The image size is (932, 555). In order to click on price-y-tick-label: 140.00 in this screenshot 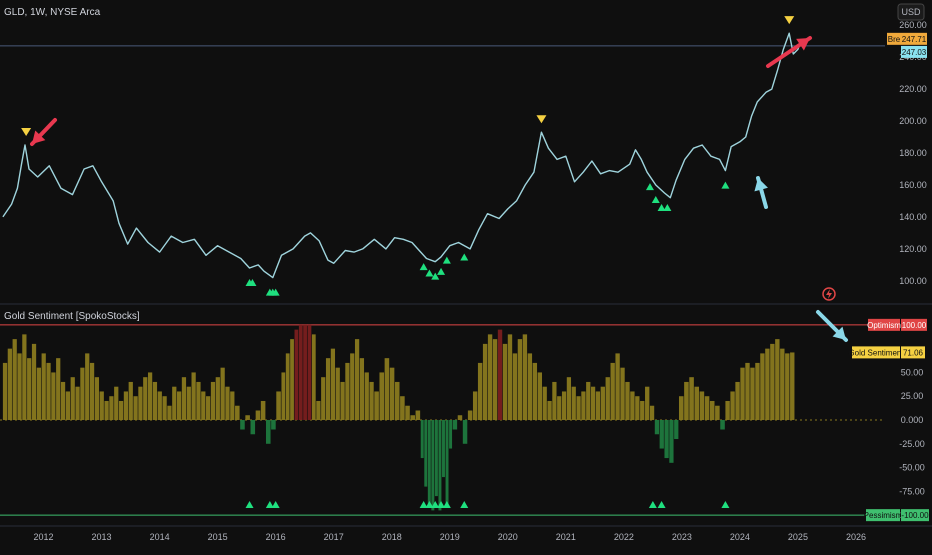, I will do `click(913, 217)`.